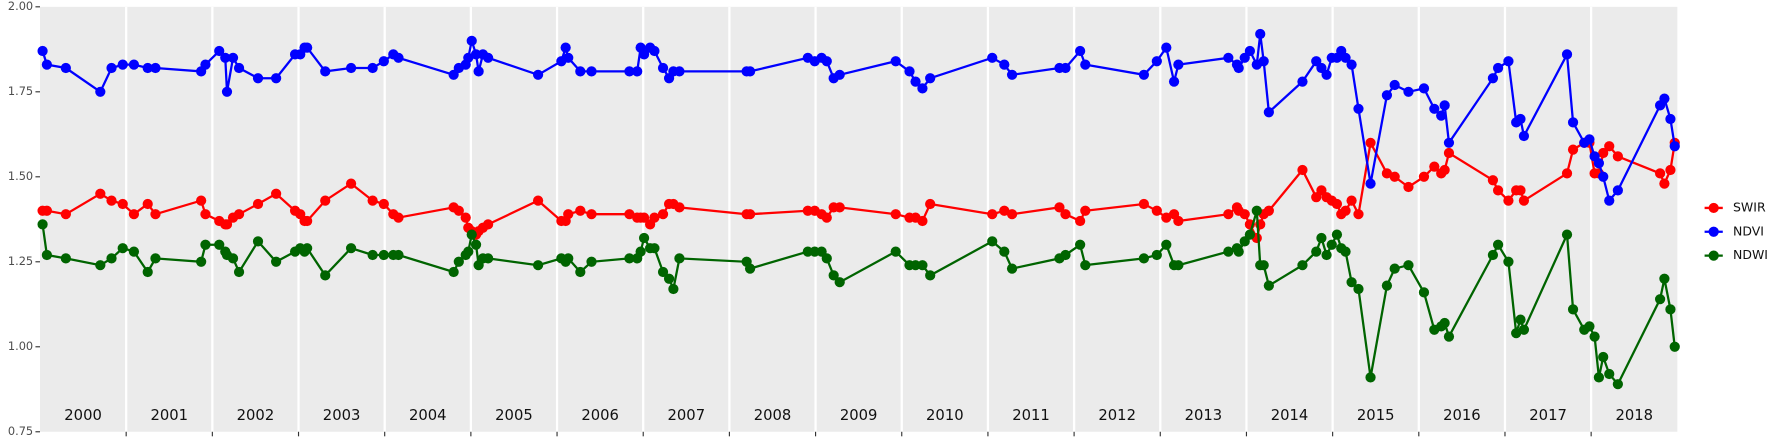 Image resolution: width=1773 pixels, height=442 pixels. What do you see at coordinates (20, 91) in the screenshot?
I see `y-tick-label: 1.75` at bounding box center [20, 91].